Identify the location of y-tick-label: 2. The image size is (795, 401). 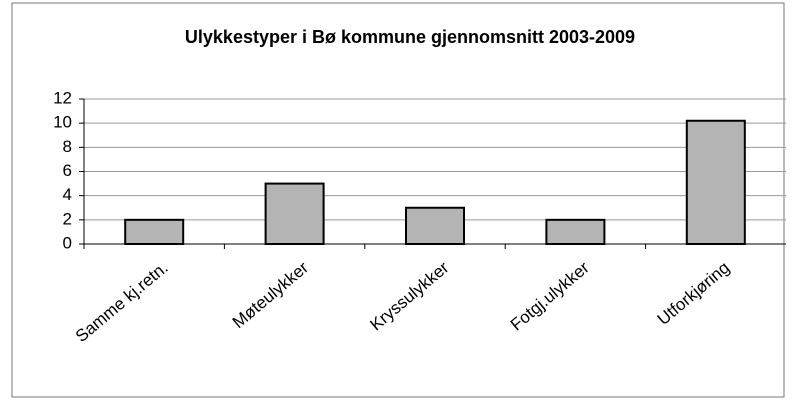
(67, 218).